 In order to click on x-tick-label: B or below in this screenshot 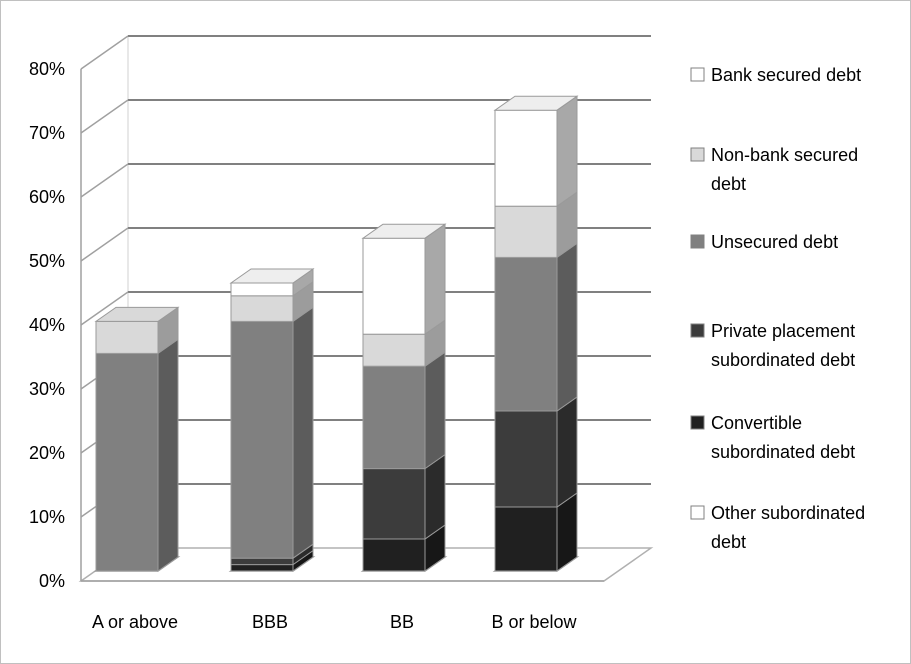, I will do `click(534, 622)`.